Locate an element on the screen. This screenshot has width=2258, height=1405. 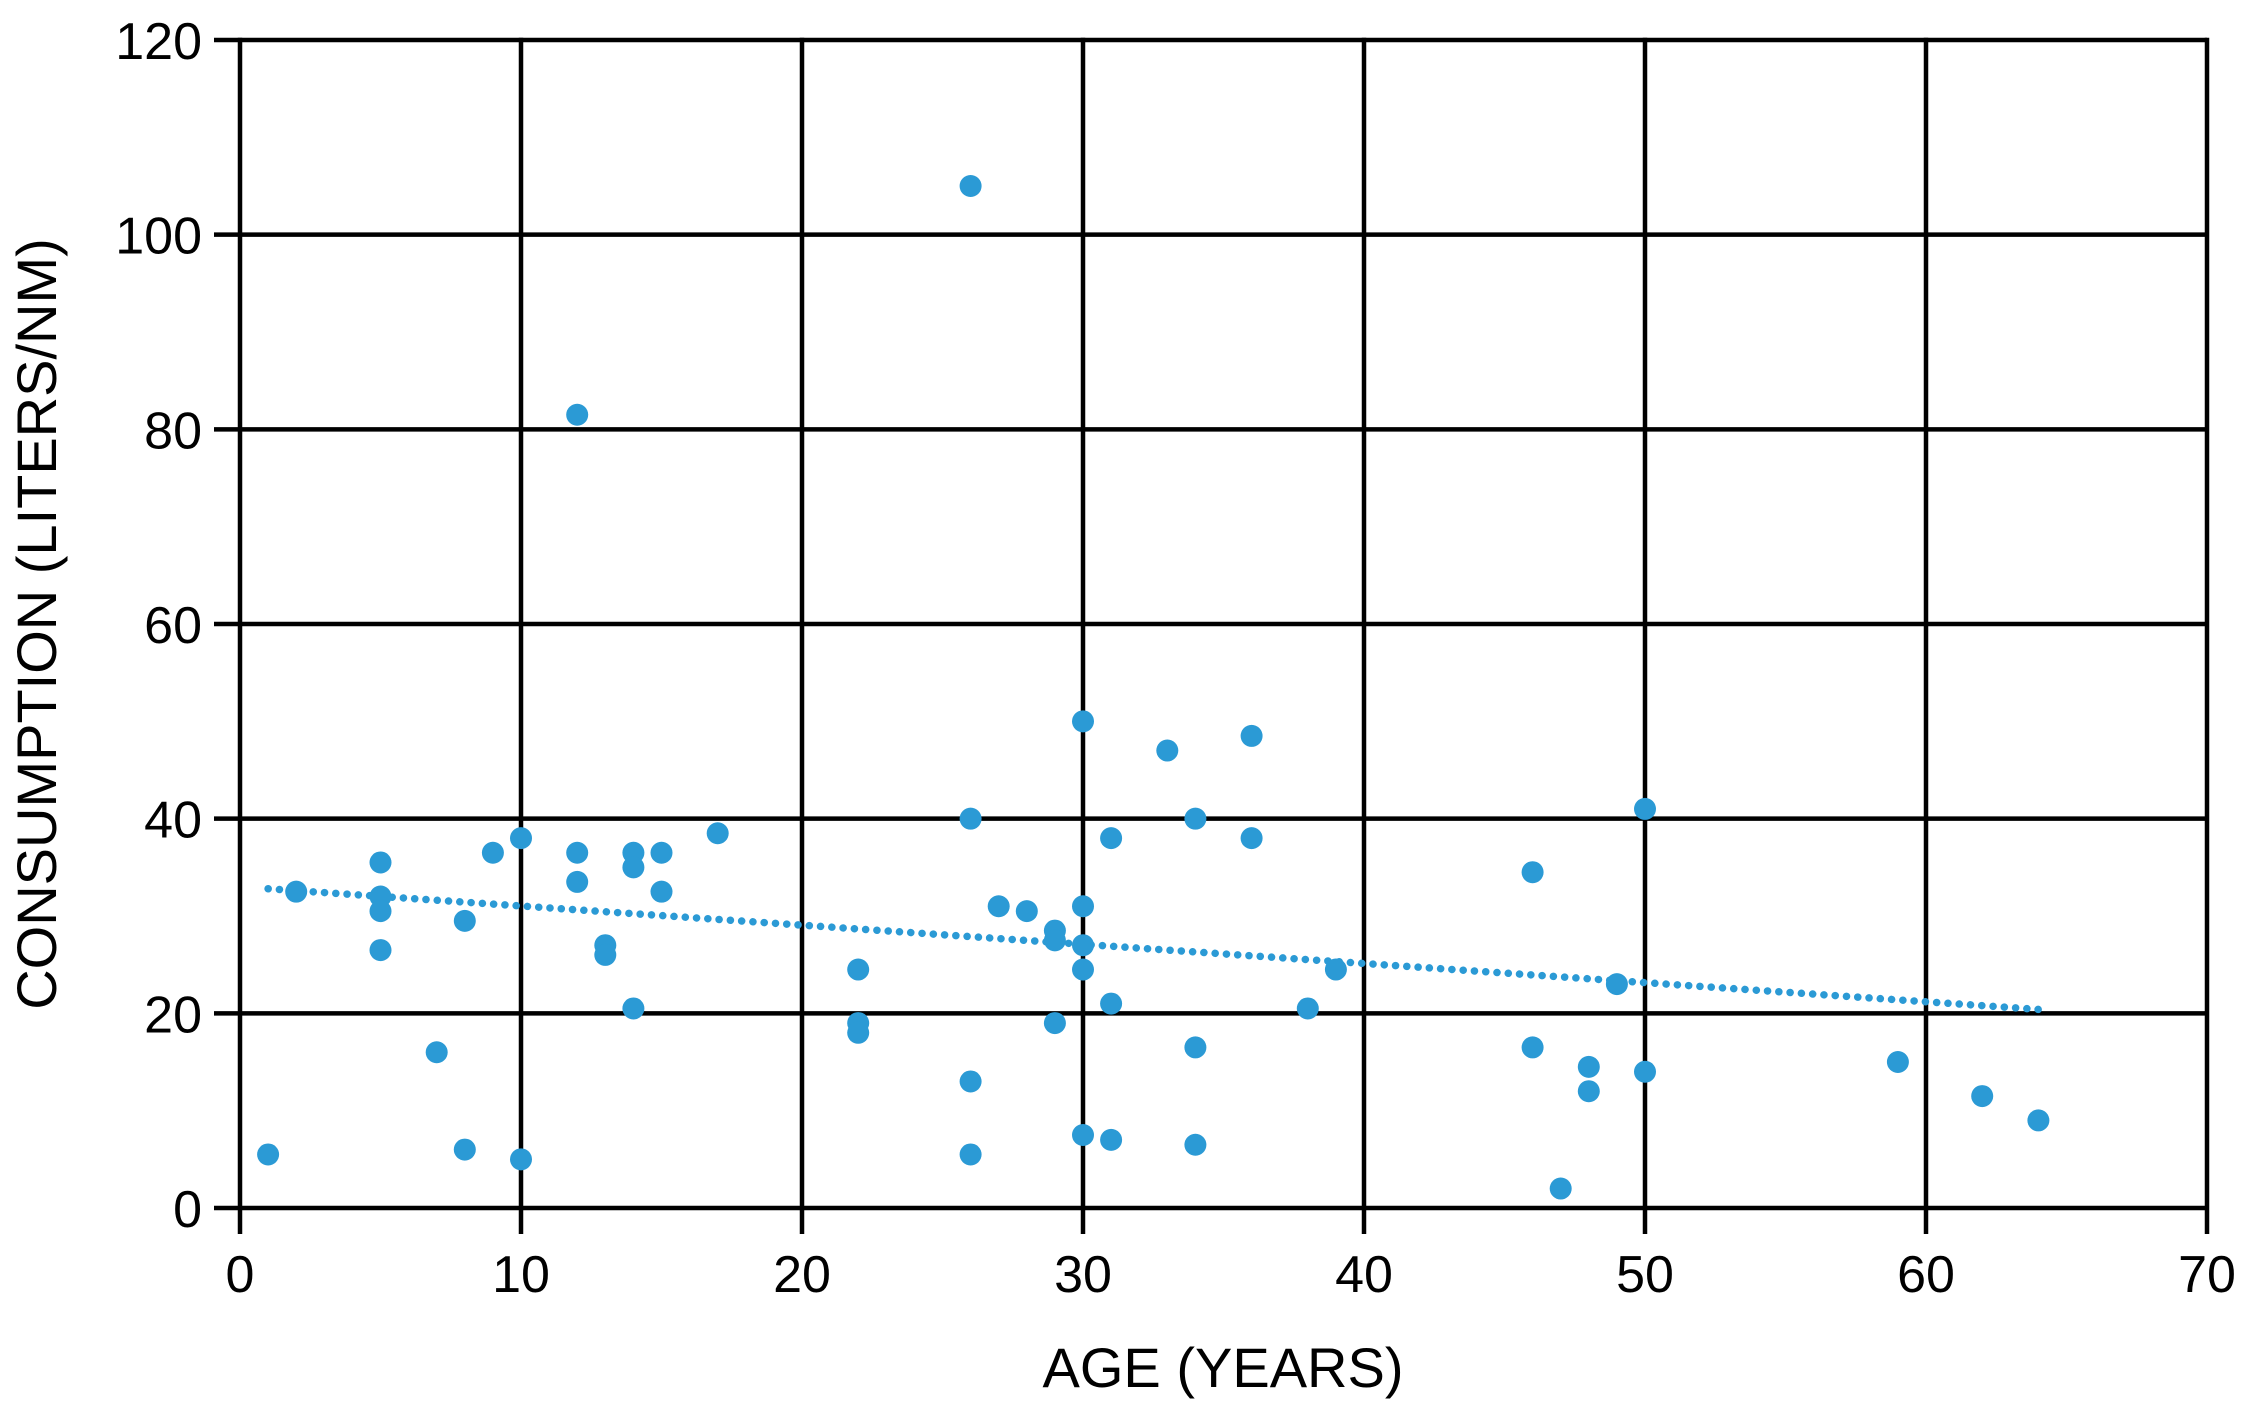
y-axis-title: CONSUMPTION (LITERS/NM) is located at coordinates (36, 624).